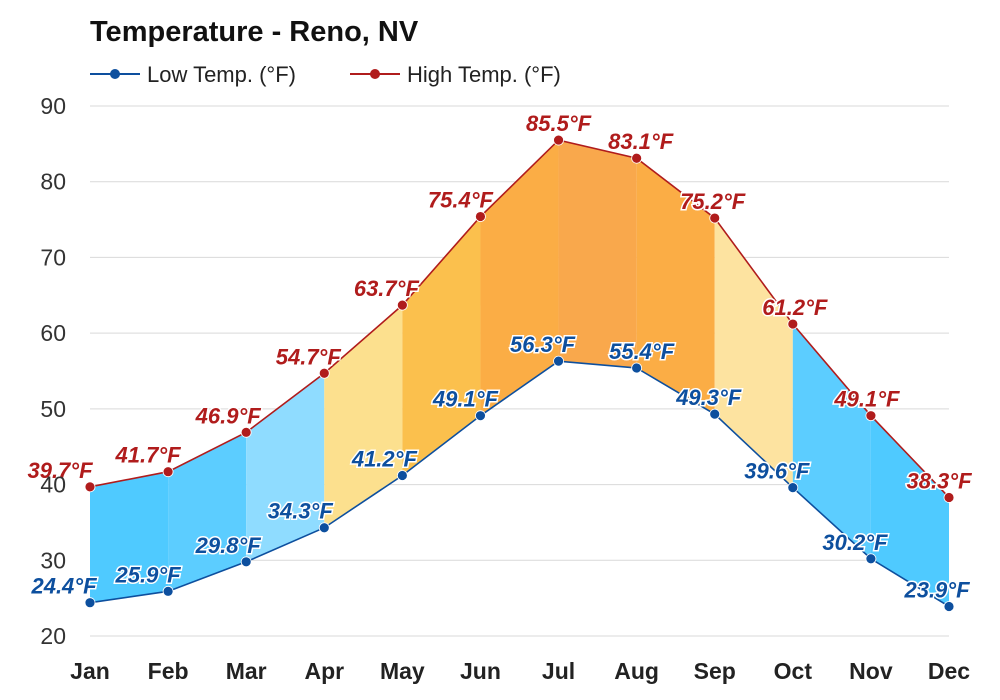 This screenshot has height=700, width=1000. Describe the element at coordinates (148, 455) in the screenshot. I see `high-label-feb: 41.7°F` at that location.